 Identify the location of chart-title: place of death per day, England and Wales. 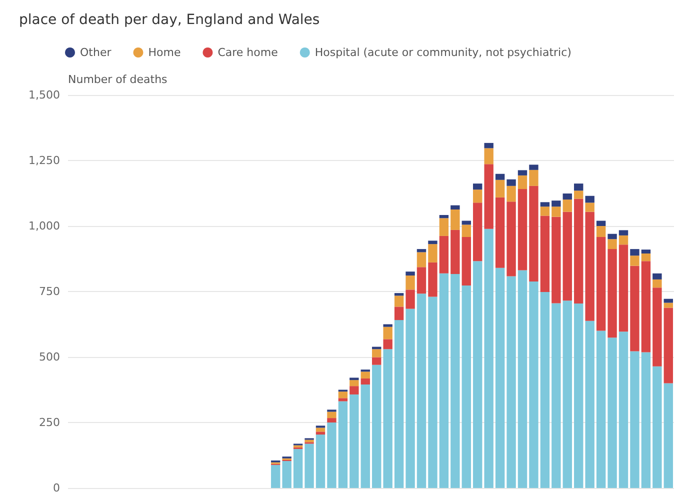
(169, 20).